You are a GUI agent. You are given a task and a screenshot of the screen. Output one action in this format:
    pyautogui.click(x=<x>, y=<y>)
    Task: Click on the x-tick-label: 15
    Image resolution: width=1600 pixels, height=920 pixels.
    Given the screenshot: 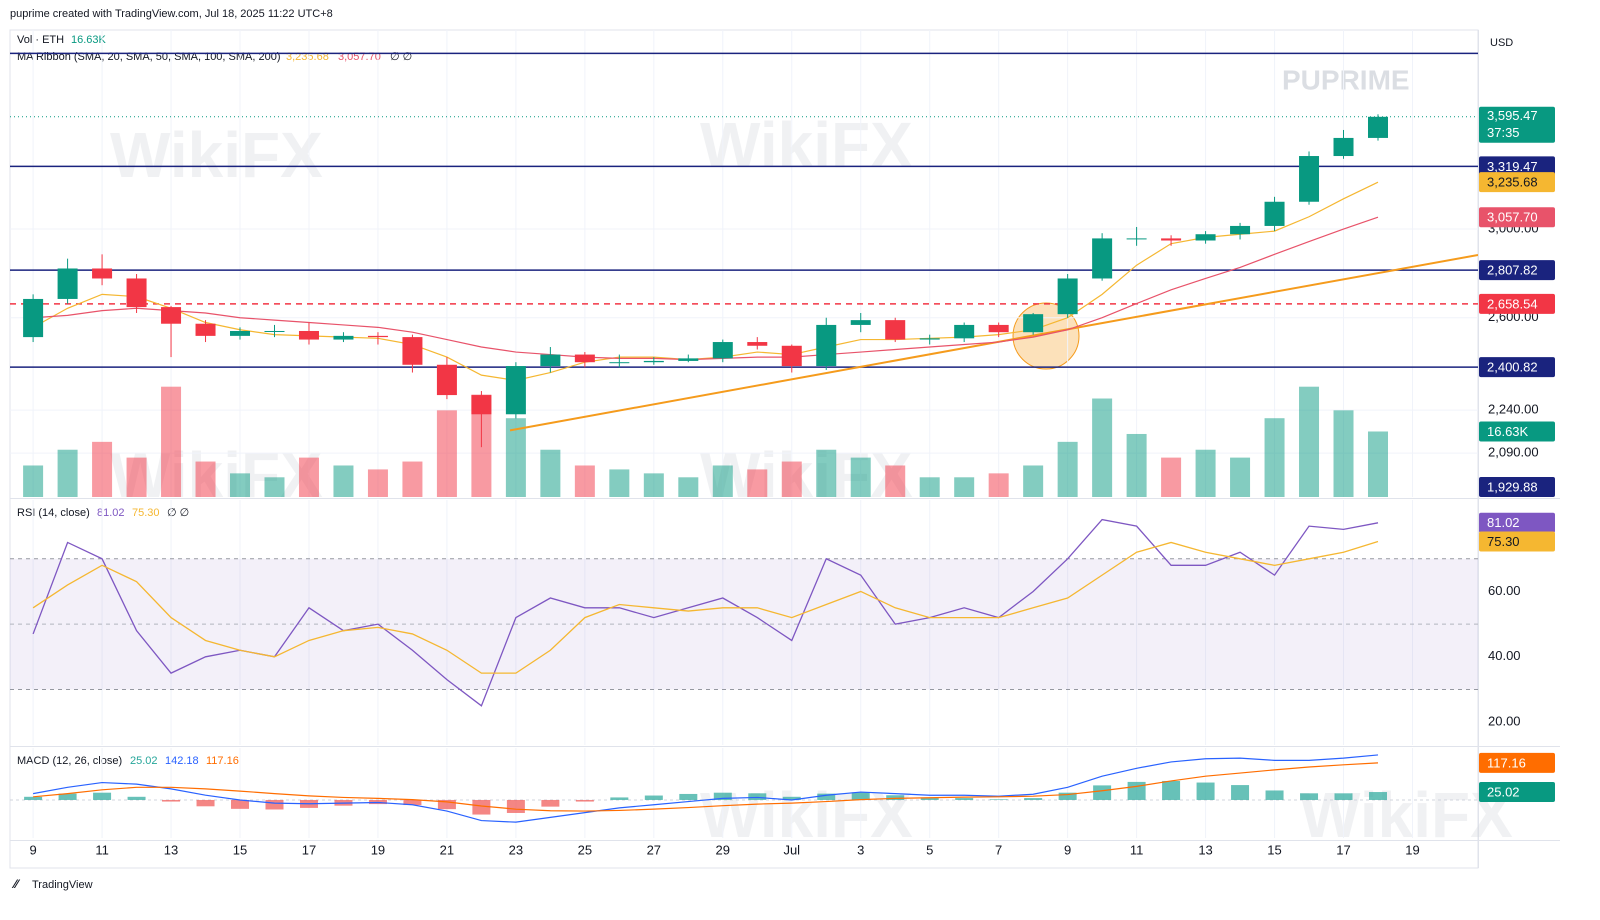 What is the action you would take?
    pyautogui.click(x=240, y=849)
    